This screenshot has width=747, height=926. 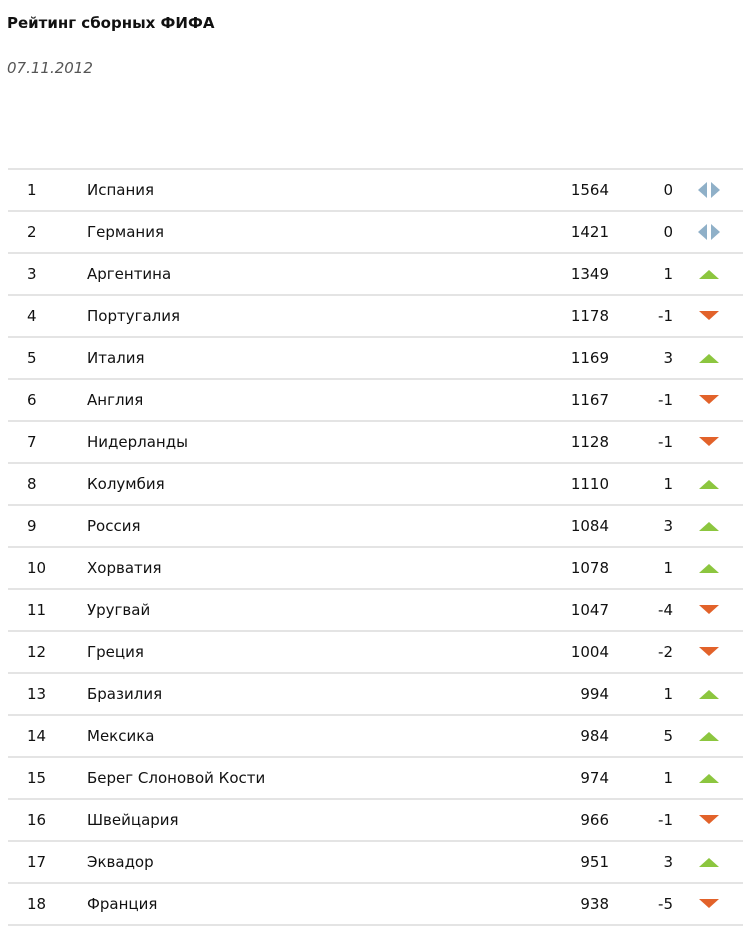 I want to click on team-name: Мексика, so click(x=121, y=736).